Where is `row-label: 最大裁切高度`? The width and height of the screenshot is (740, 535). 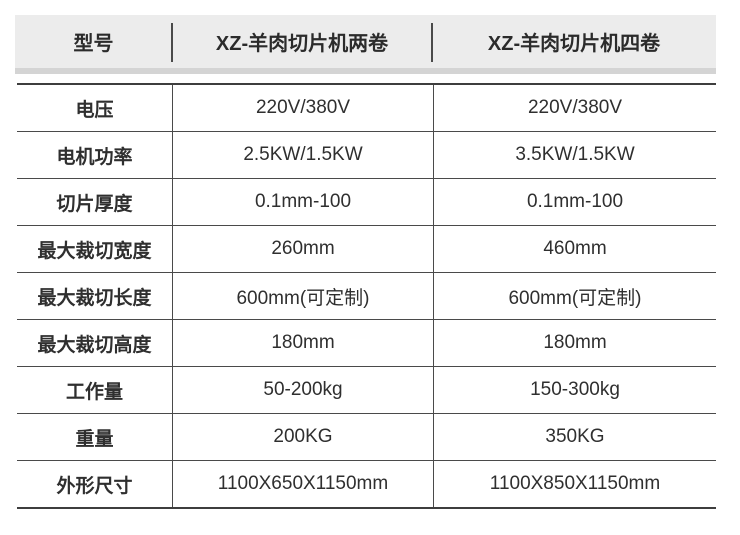
row-label: 最大裁切高度 is located at coordinates (94, 345).